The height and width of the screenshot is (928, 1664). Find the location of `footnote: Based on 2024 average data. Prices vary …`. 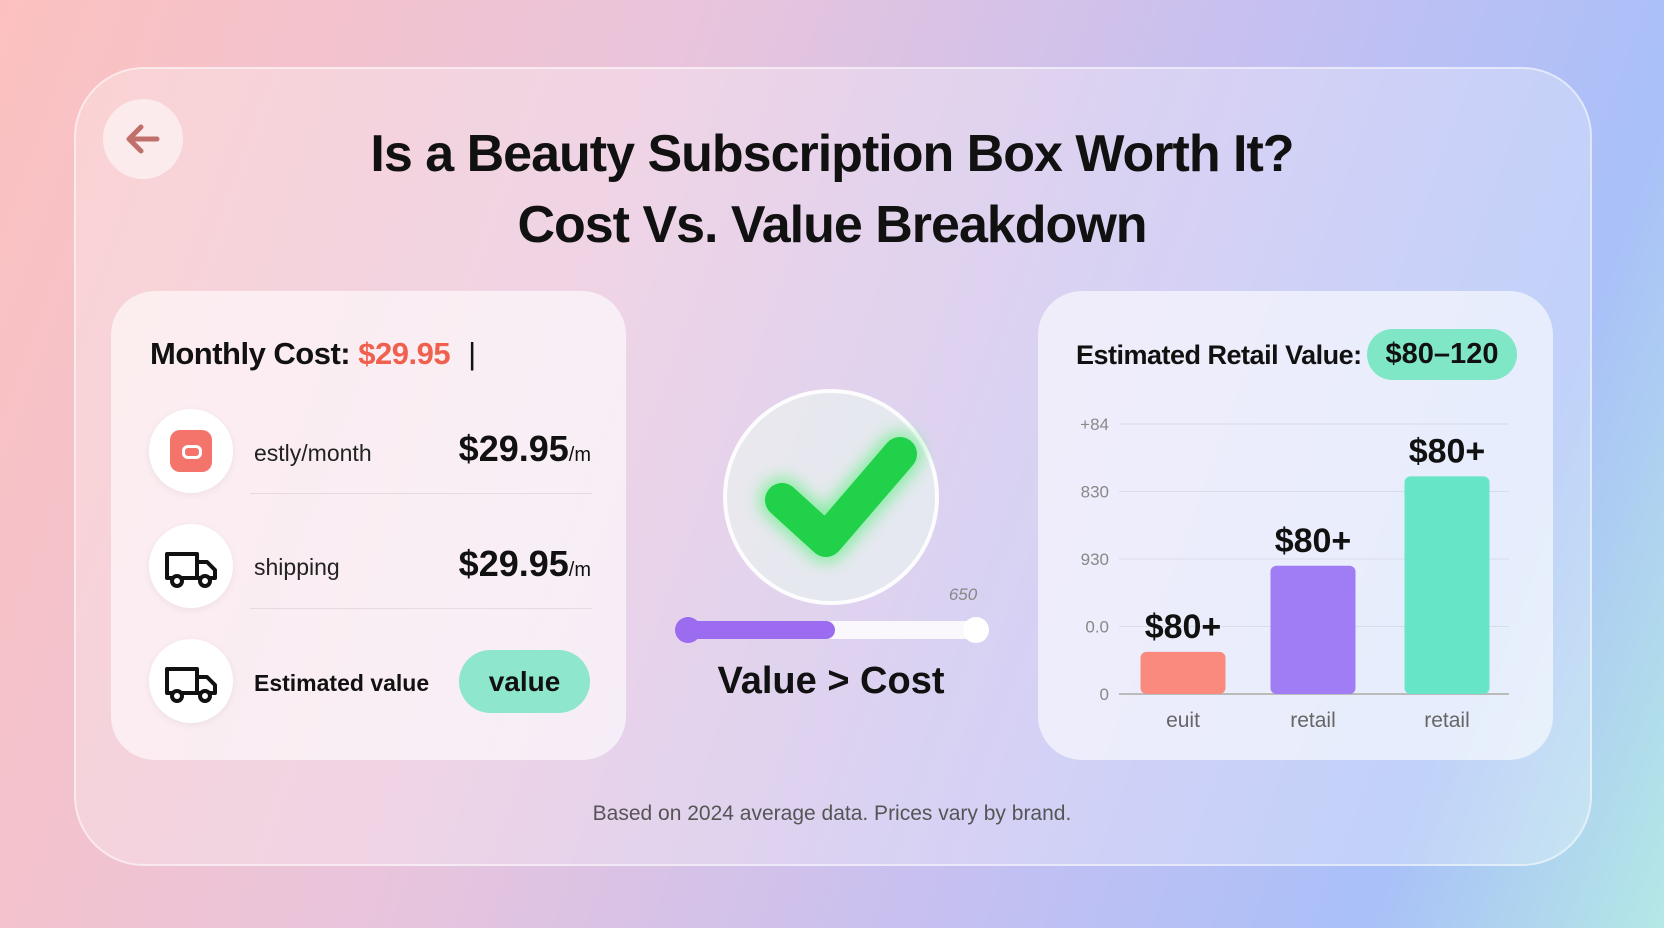

footnote: Based on 2024 average data. Prices vary … is located at coordinates (832, 813).